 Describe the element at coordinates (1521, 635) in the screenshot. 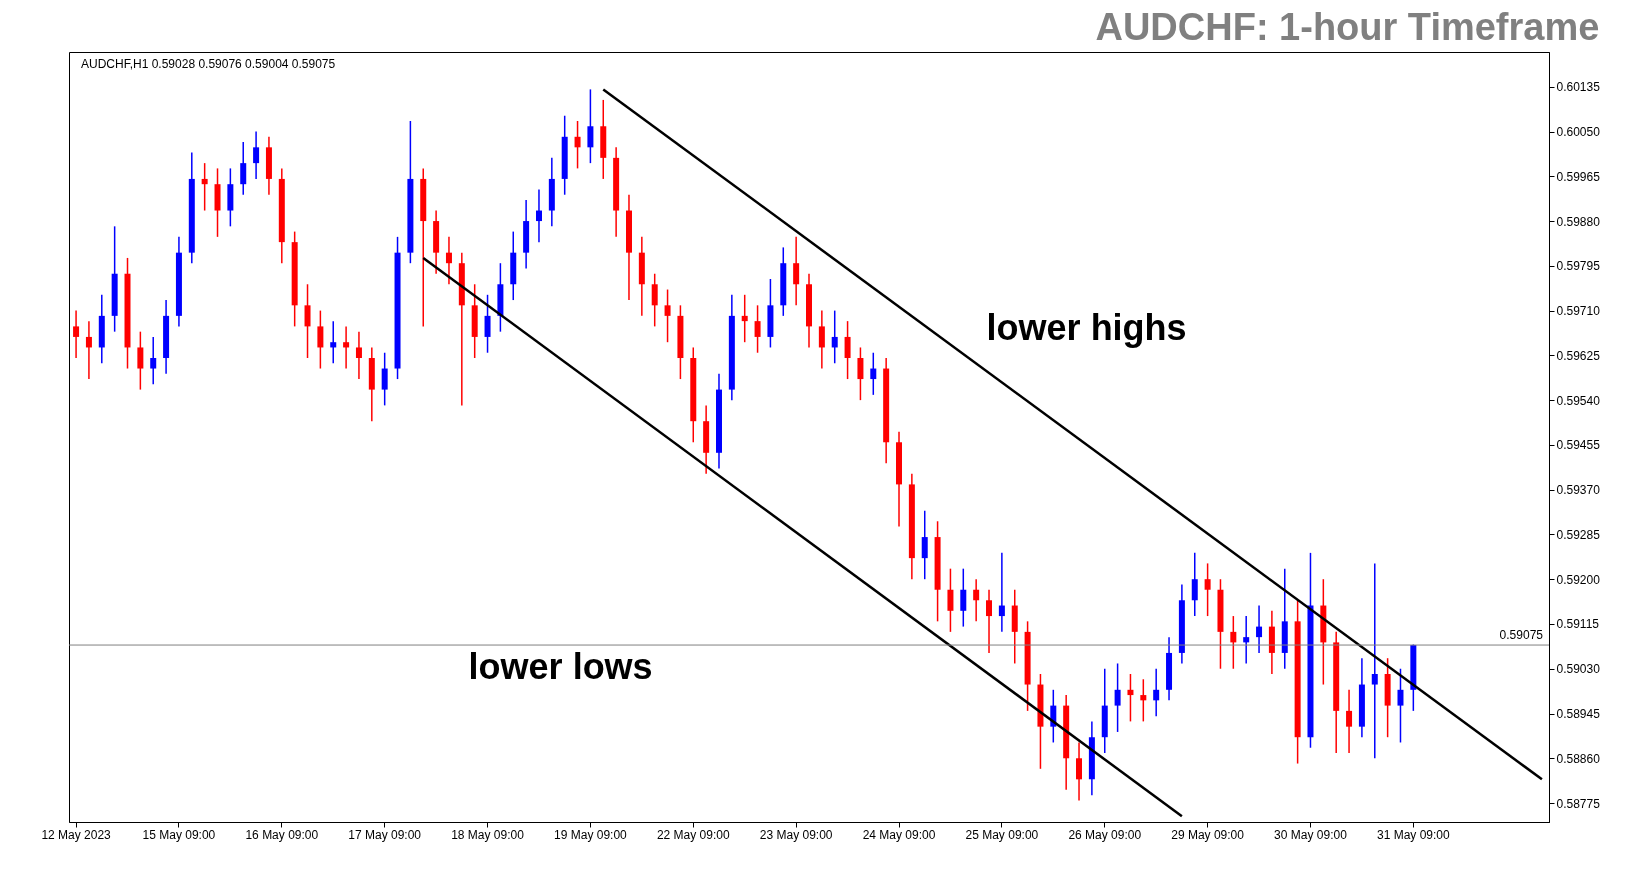

I see `ref-line-label: 0.59075` at that location.